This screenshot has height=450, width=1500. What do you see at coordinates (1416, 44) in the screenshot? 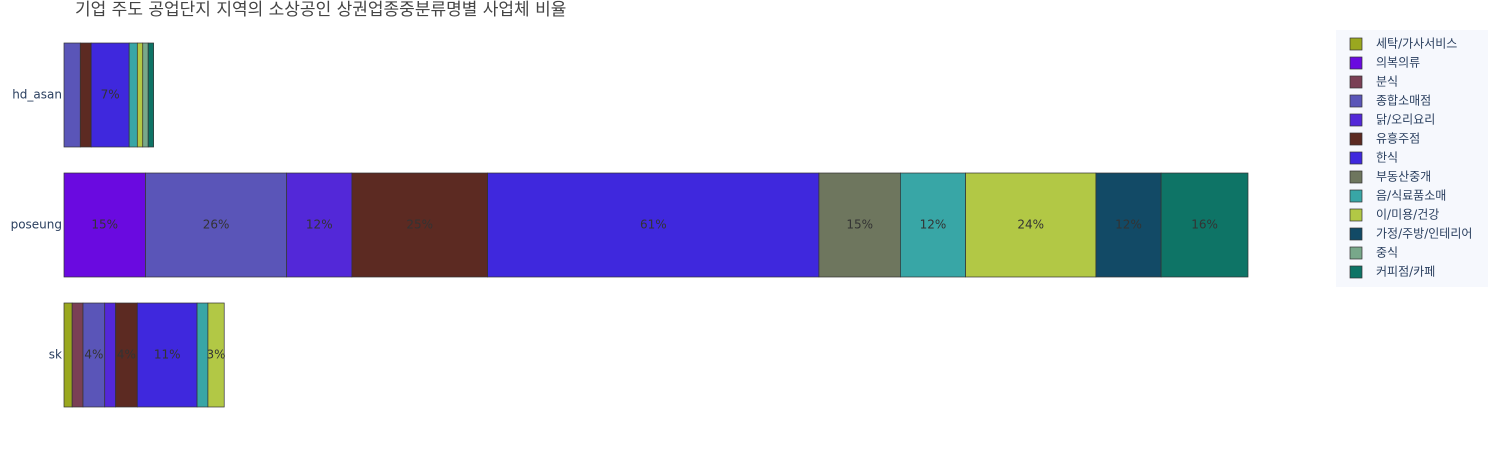
I see `legend-label: 세탁/가사서비스` at bounding box center [1416, 44].